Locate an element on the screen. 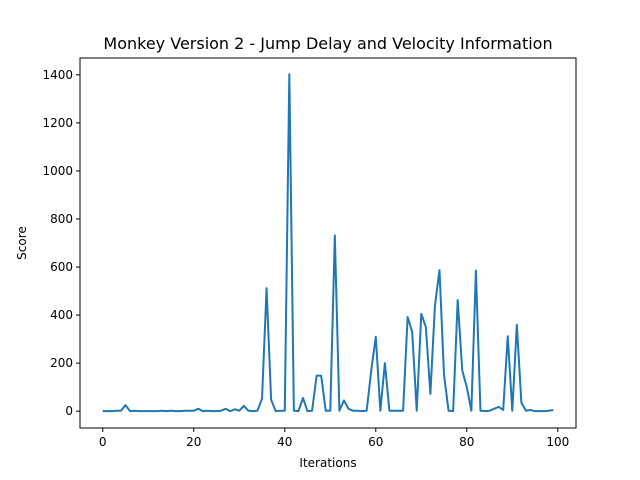  y-tick-label: 1200 is located at coordinates (57, 123).